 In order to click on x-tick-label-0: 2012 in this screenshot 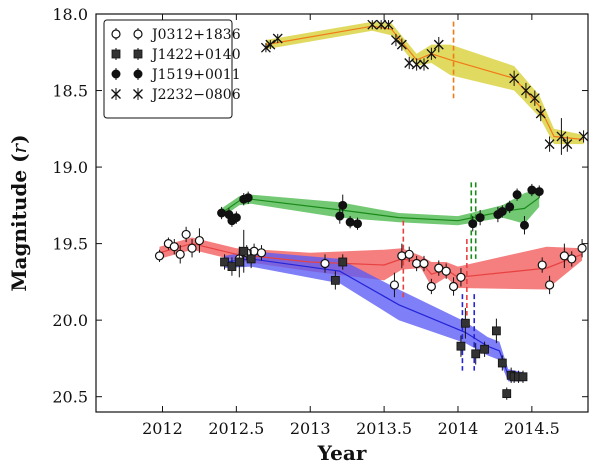, I will do `click(162, 428)`.